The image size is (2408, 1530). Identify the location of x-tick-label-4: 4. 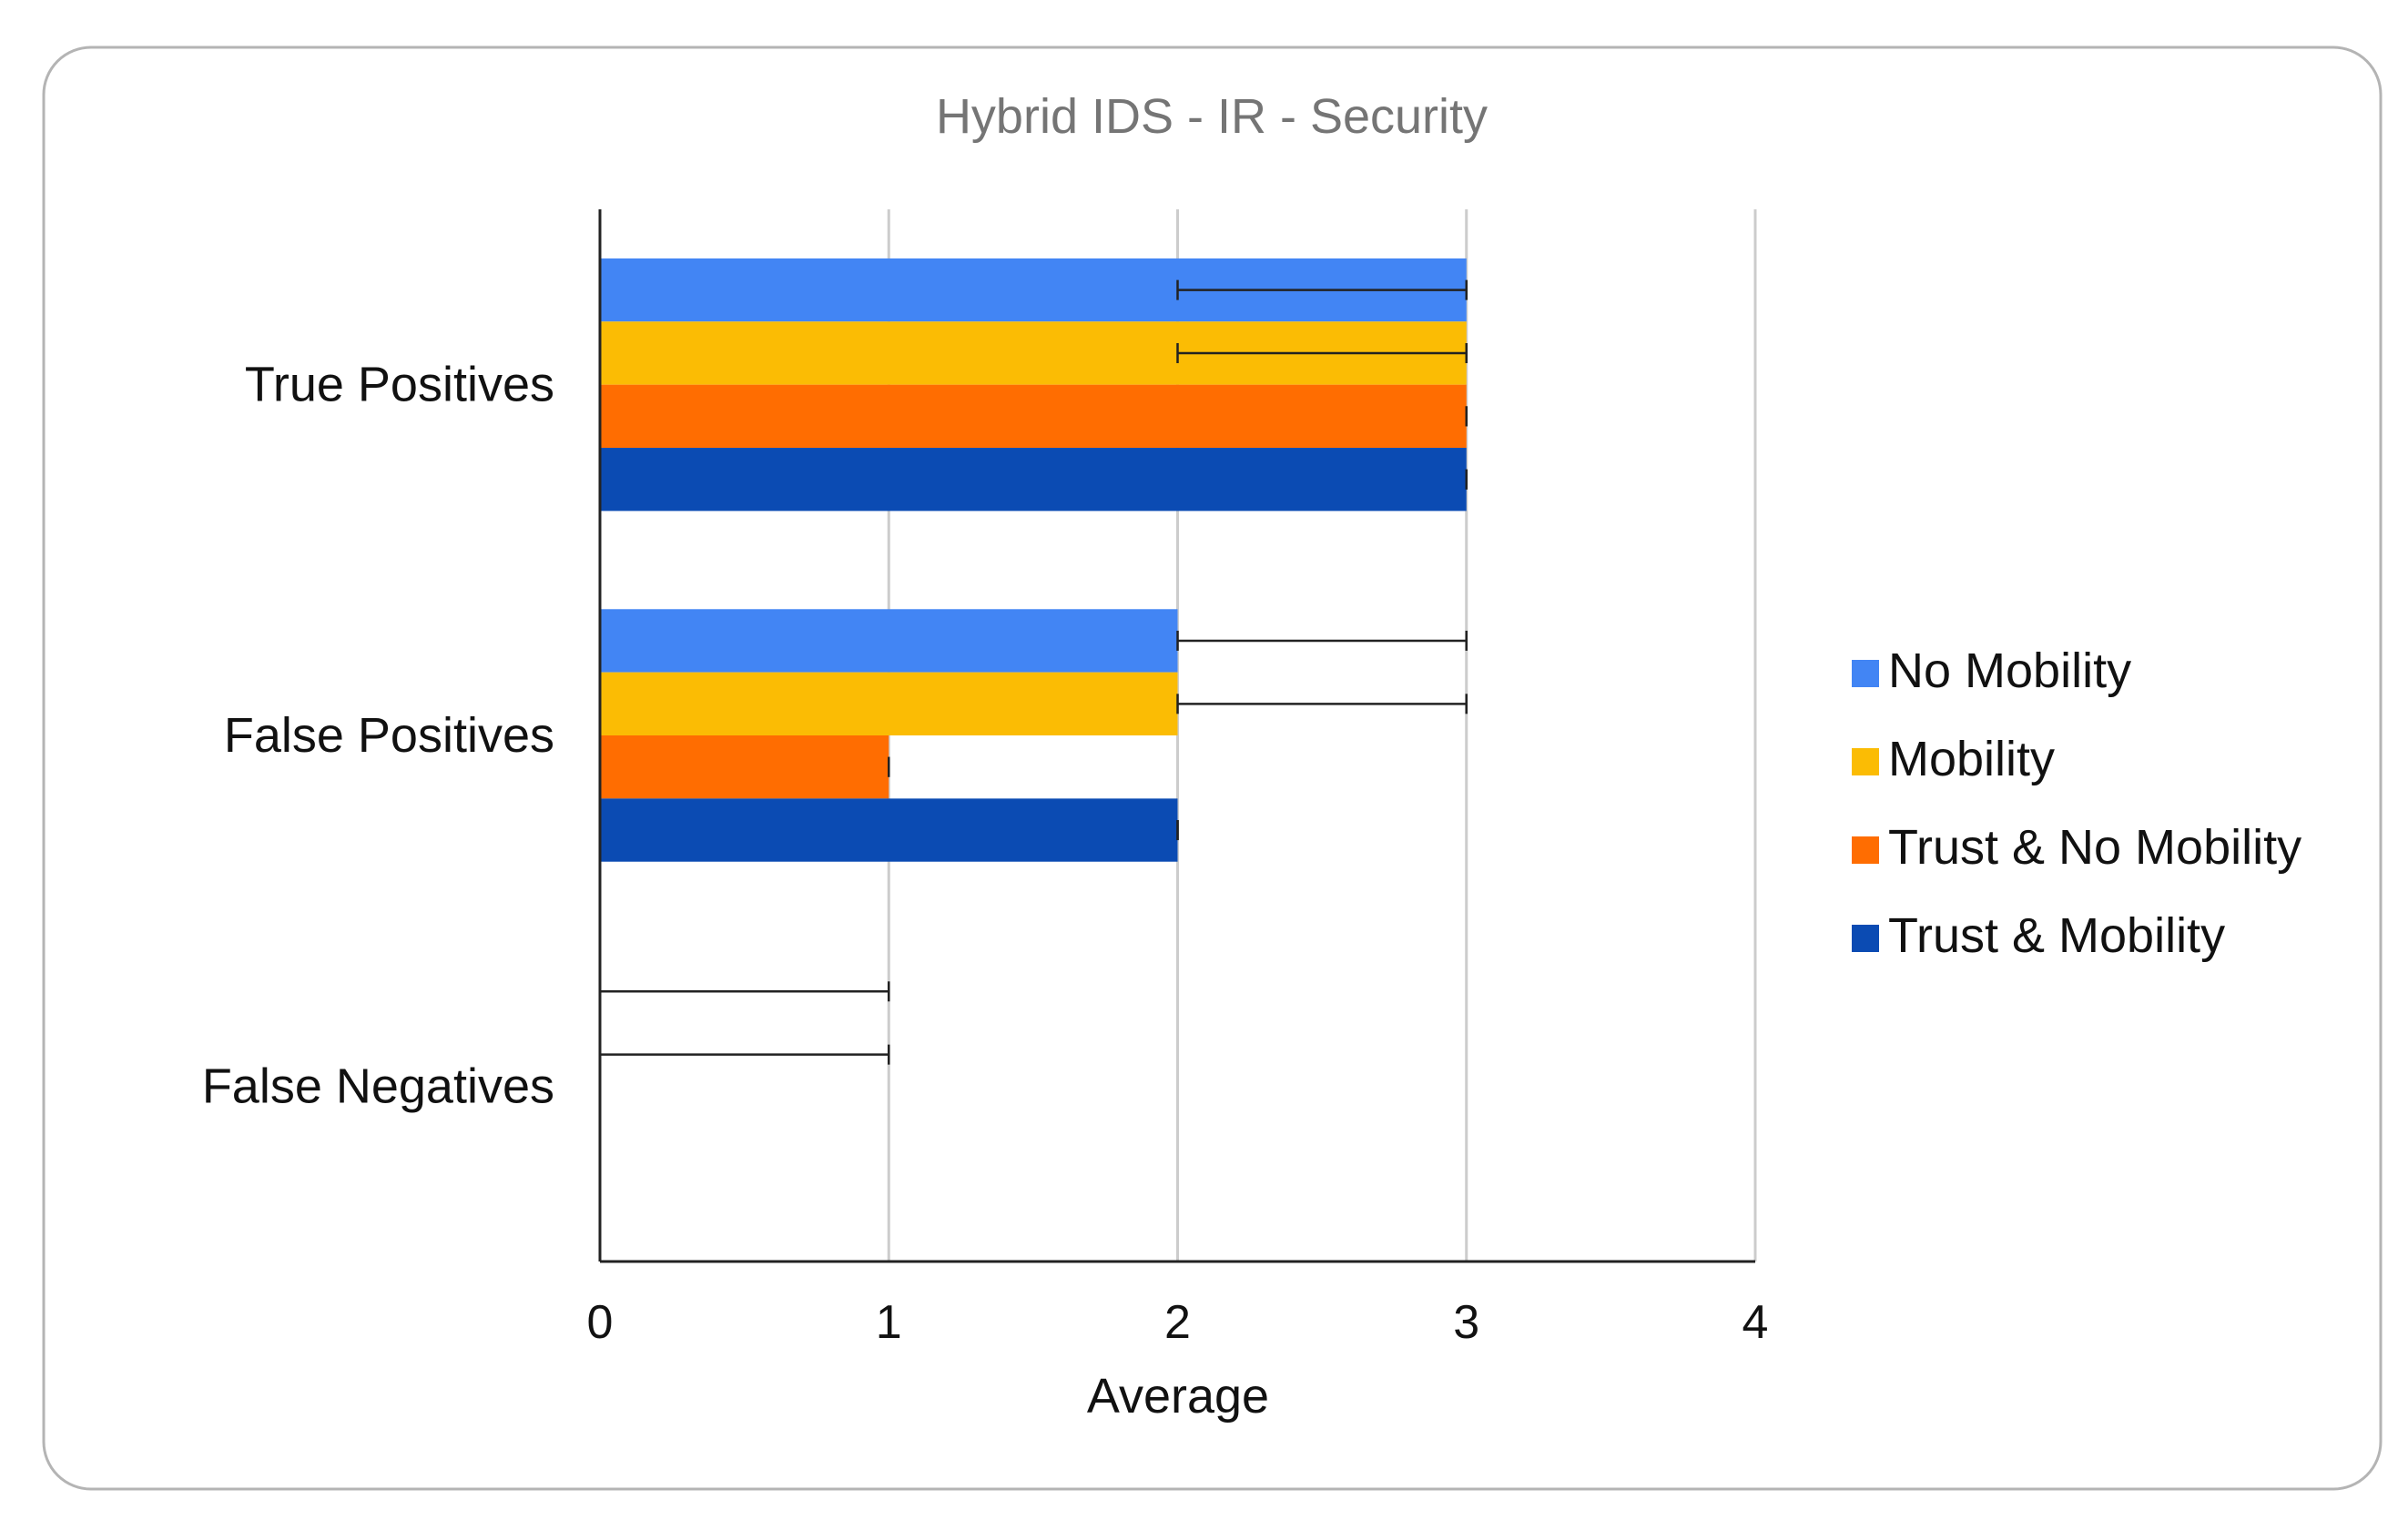
(1756, 1323).